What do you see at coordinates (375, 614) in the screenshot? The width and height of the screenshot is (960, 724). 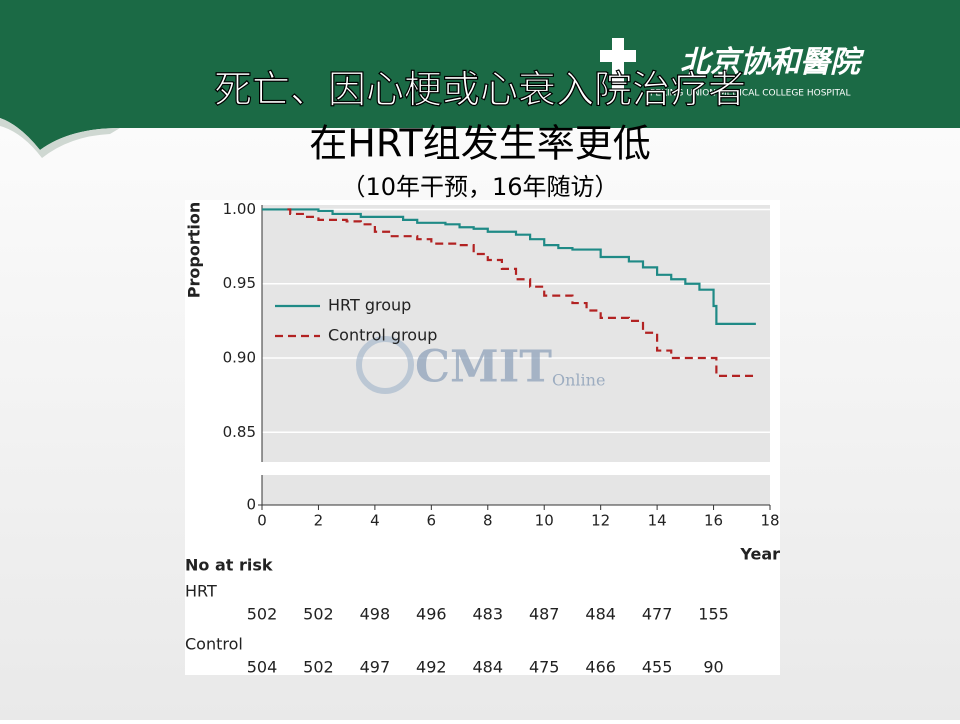 I see `risk-count: 498` at bounding box center [375, 614].